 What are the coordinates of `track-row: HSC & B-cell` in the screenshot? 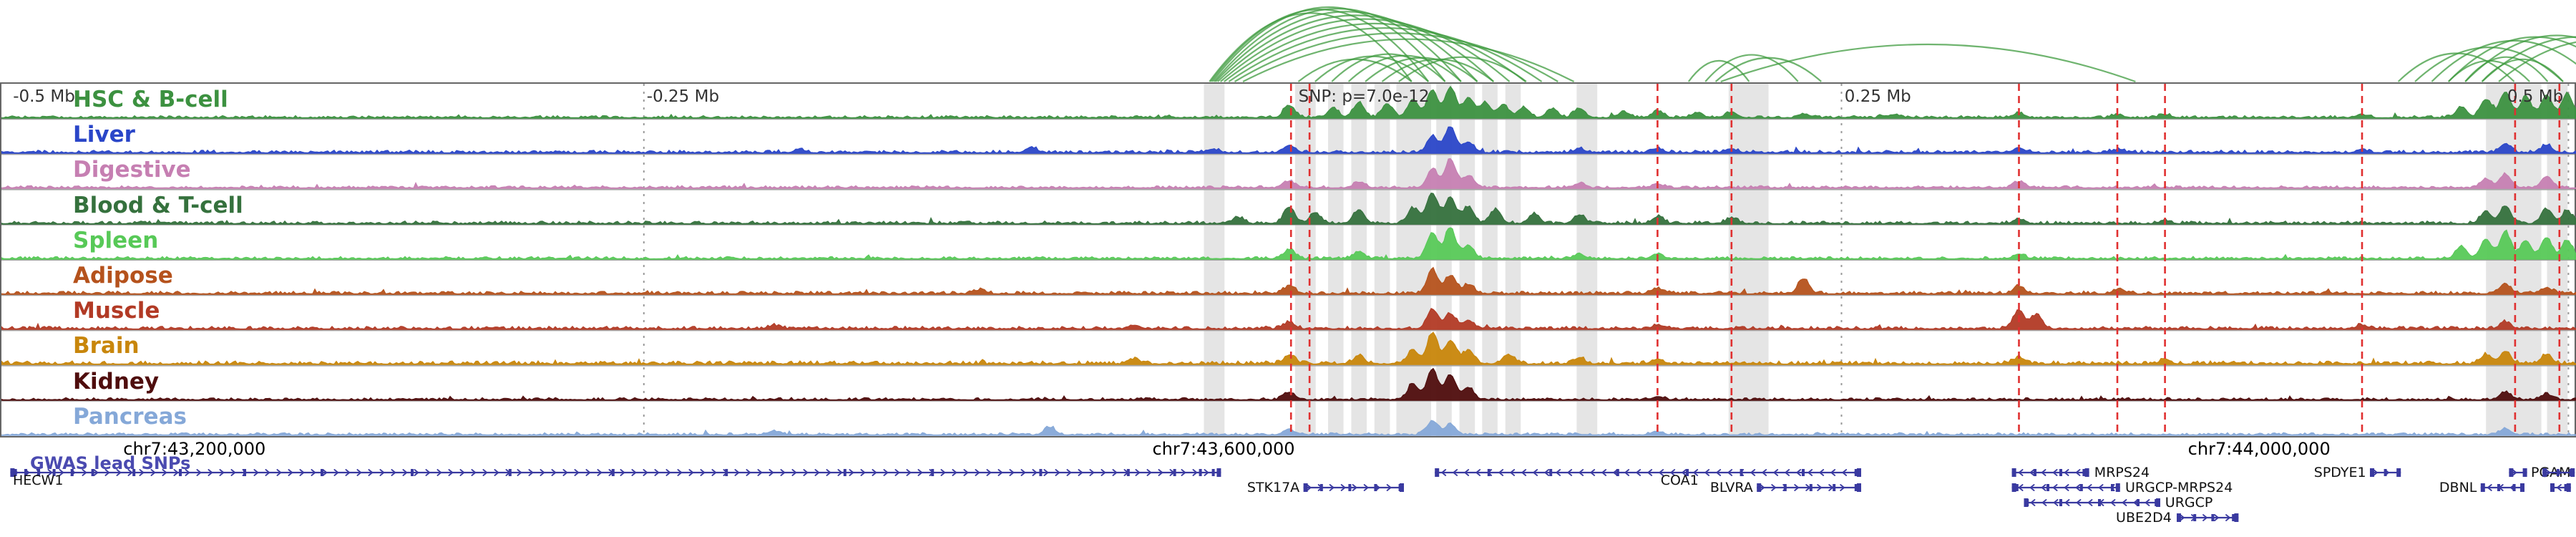 It's located at (1288, 101).